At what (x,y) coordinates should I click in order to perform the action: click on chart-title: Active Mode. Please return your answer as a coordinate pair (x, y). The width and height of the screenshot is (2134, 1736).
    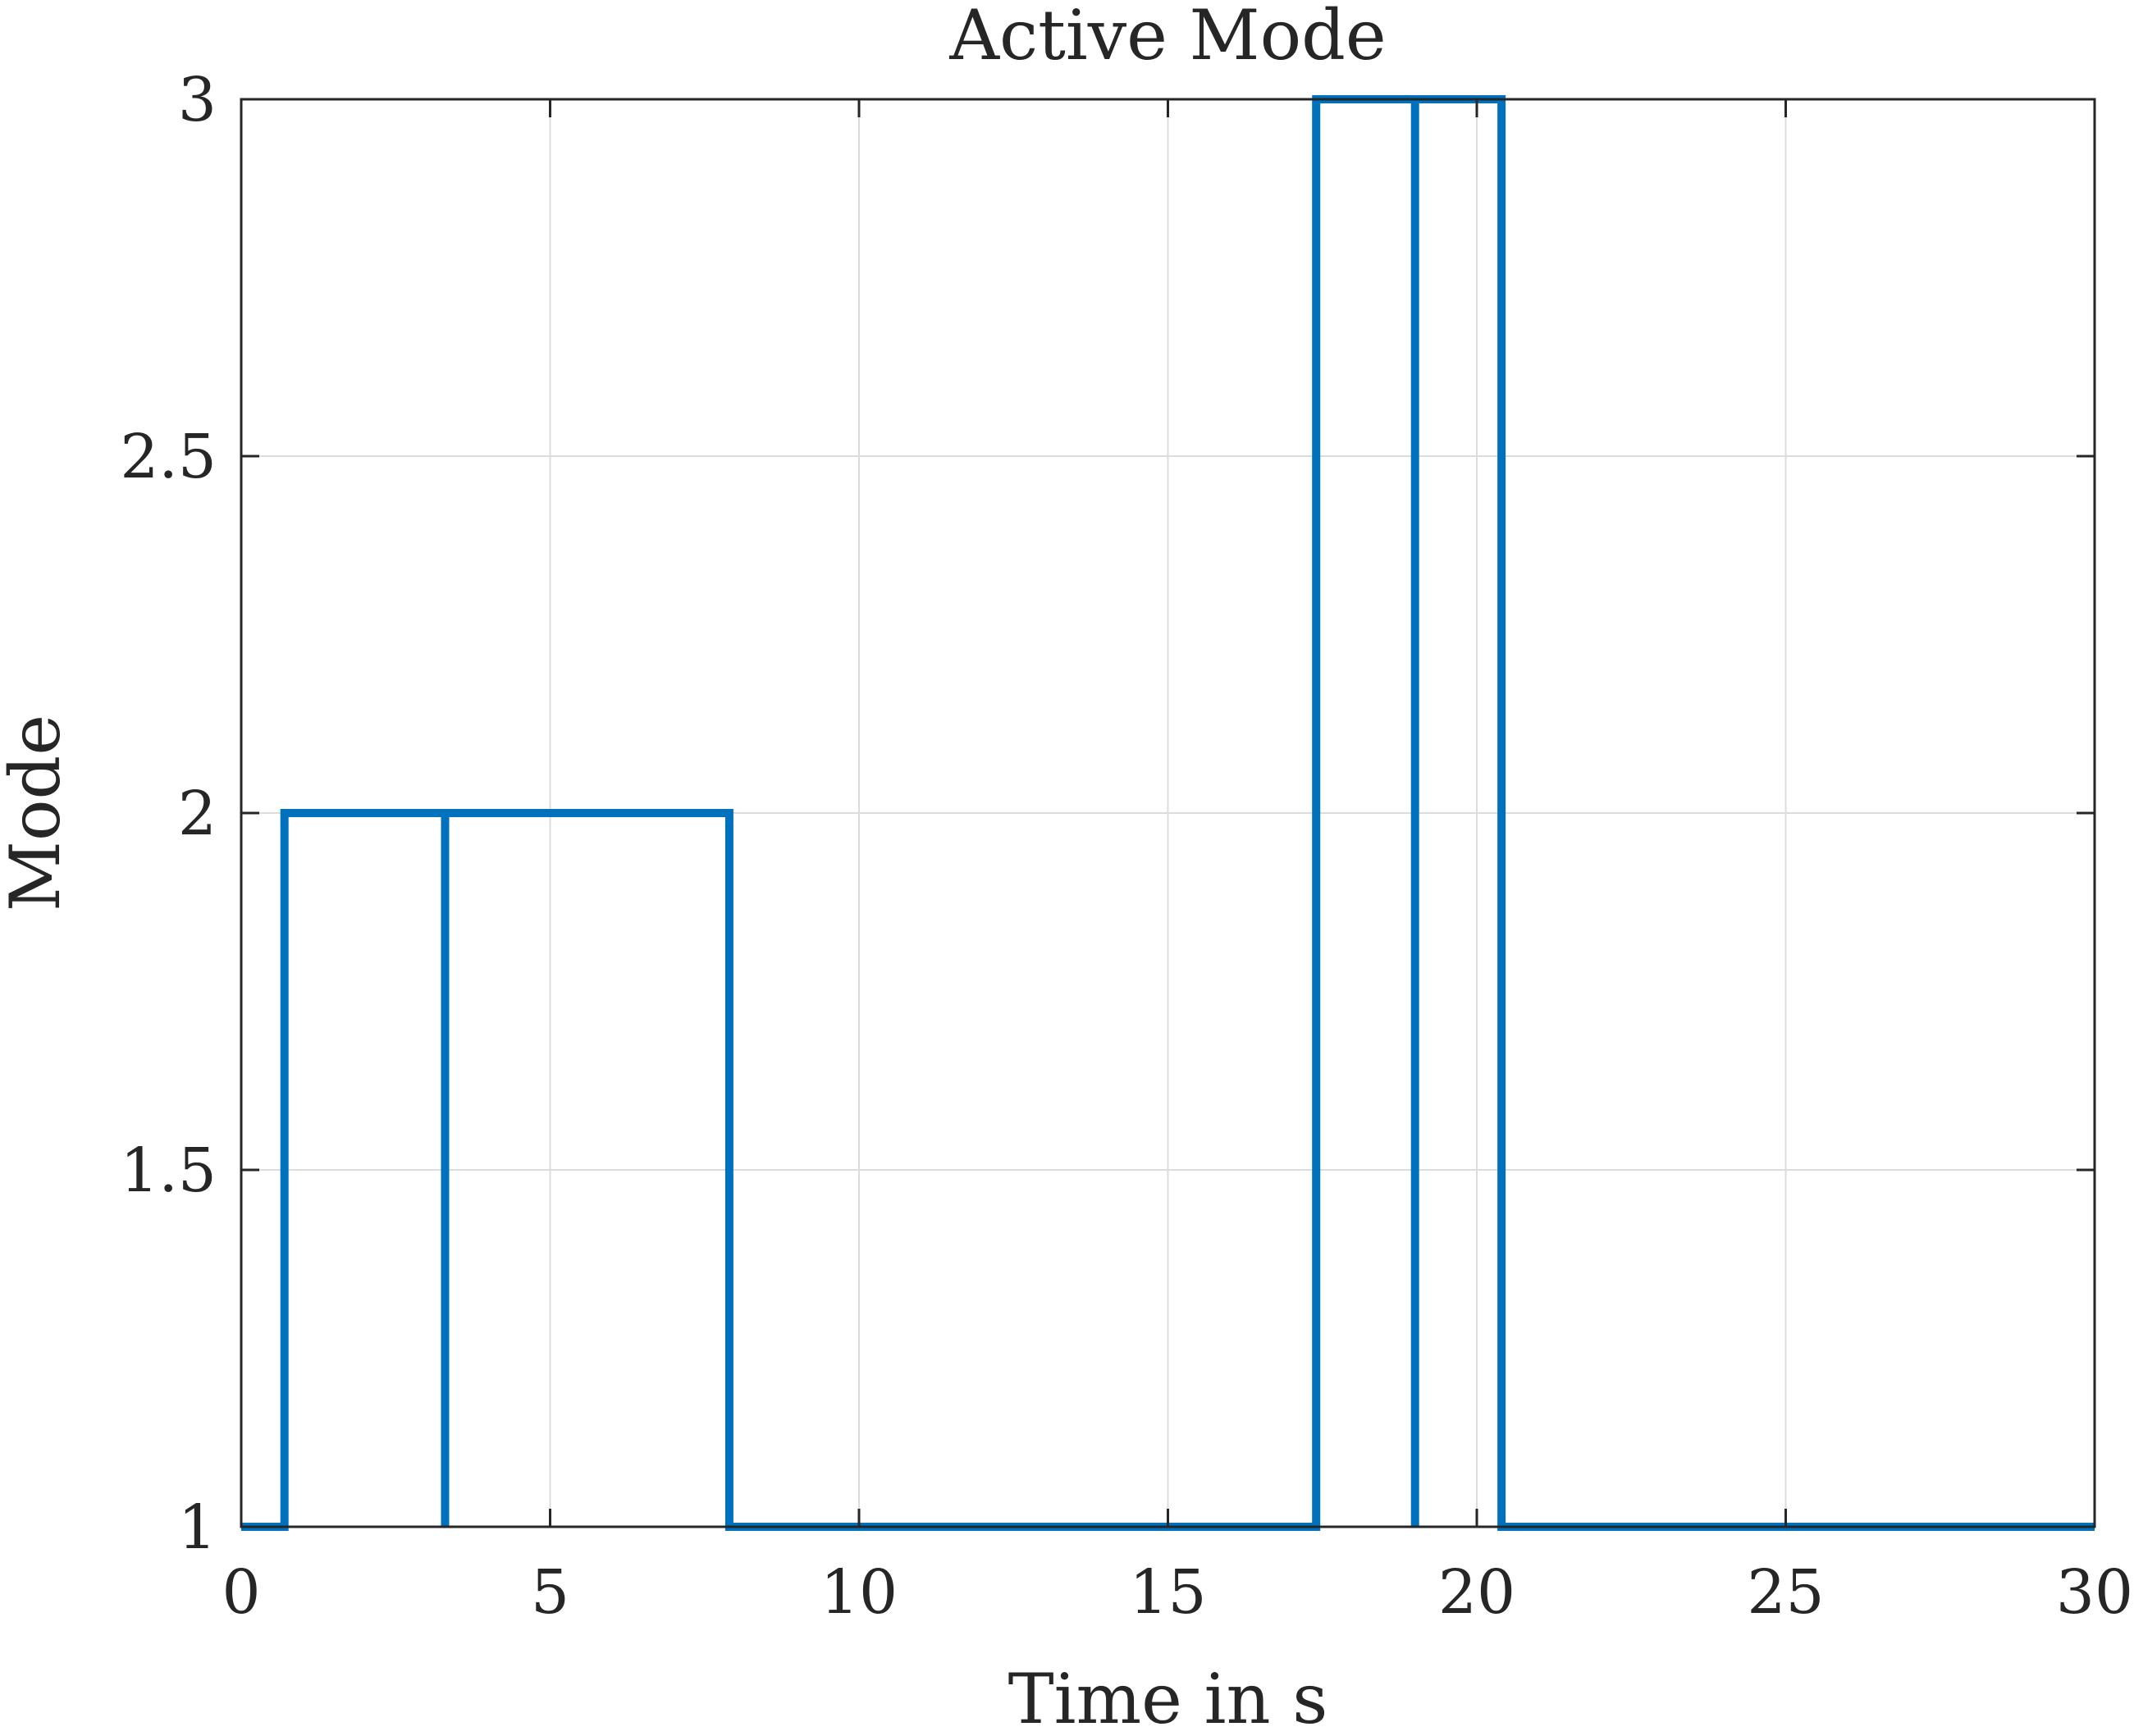
    Looking at the image, I should click on (1167, 37).